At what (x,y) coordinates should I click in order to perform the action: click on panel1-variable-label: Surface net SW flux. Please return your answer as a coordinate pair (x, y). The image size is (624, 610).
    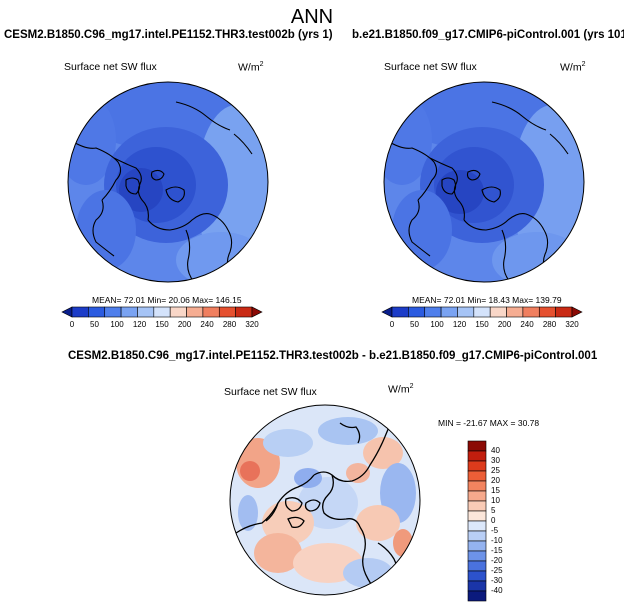
    Looking at the image, I should click on (110, 67).